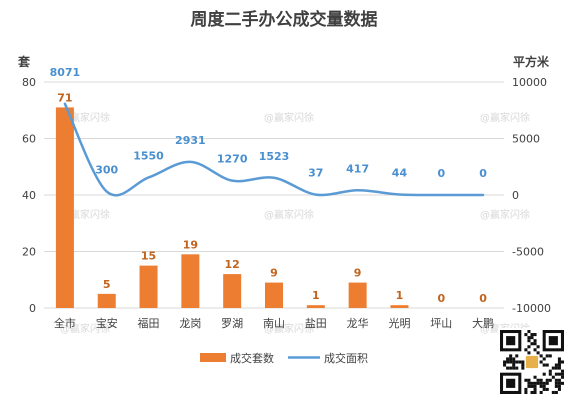 The width and height of the screenshot is (568, 400). I want to click on category-label: 龙华, so click(358, 323).